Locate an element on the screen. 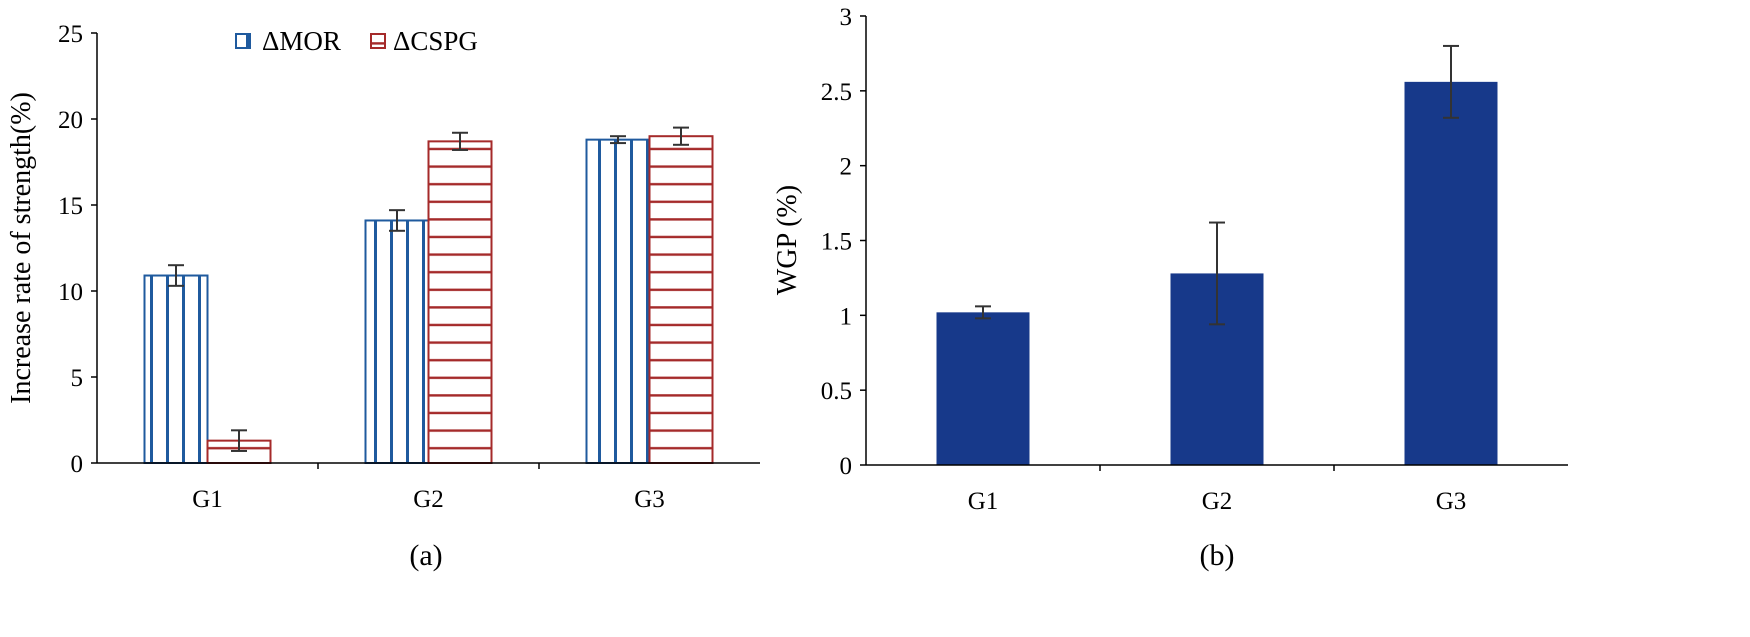 The height and width of the screenshot is (637, 1750). bar-wgp-g1 is located at coordinates (983, 388).